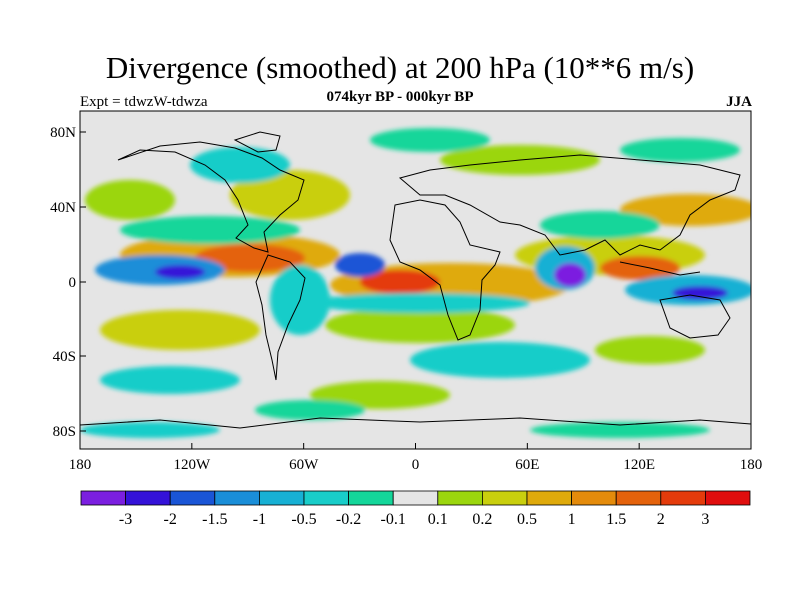 The image size is (800, 600). I want to click on colorbar-label: 1, so click(572, 519).